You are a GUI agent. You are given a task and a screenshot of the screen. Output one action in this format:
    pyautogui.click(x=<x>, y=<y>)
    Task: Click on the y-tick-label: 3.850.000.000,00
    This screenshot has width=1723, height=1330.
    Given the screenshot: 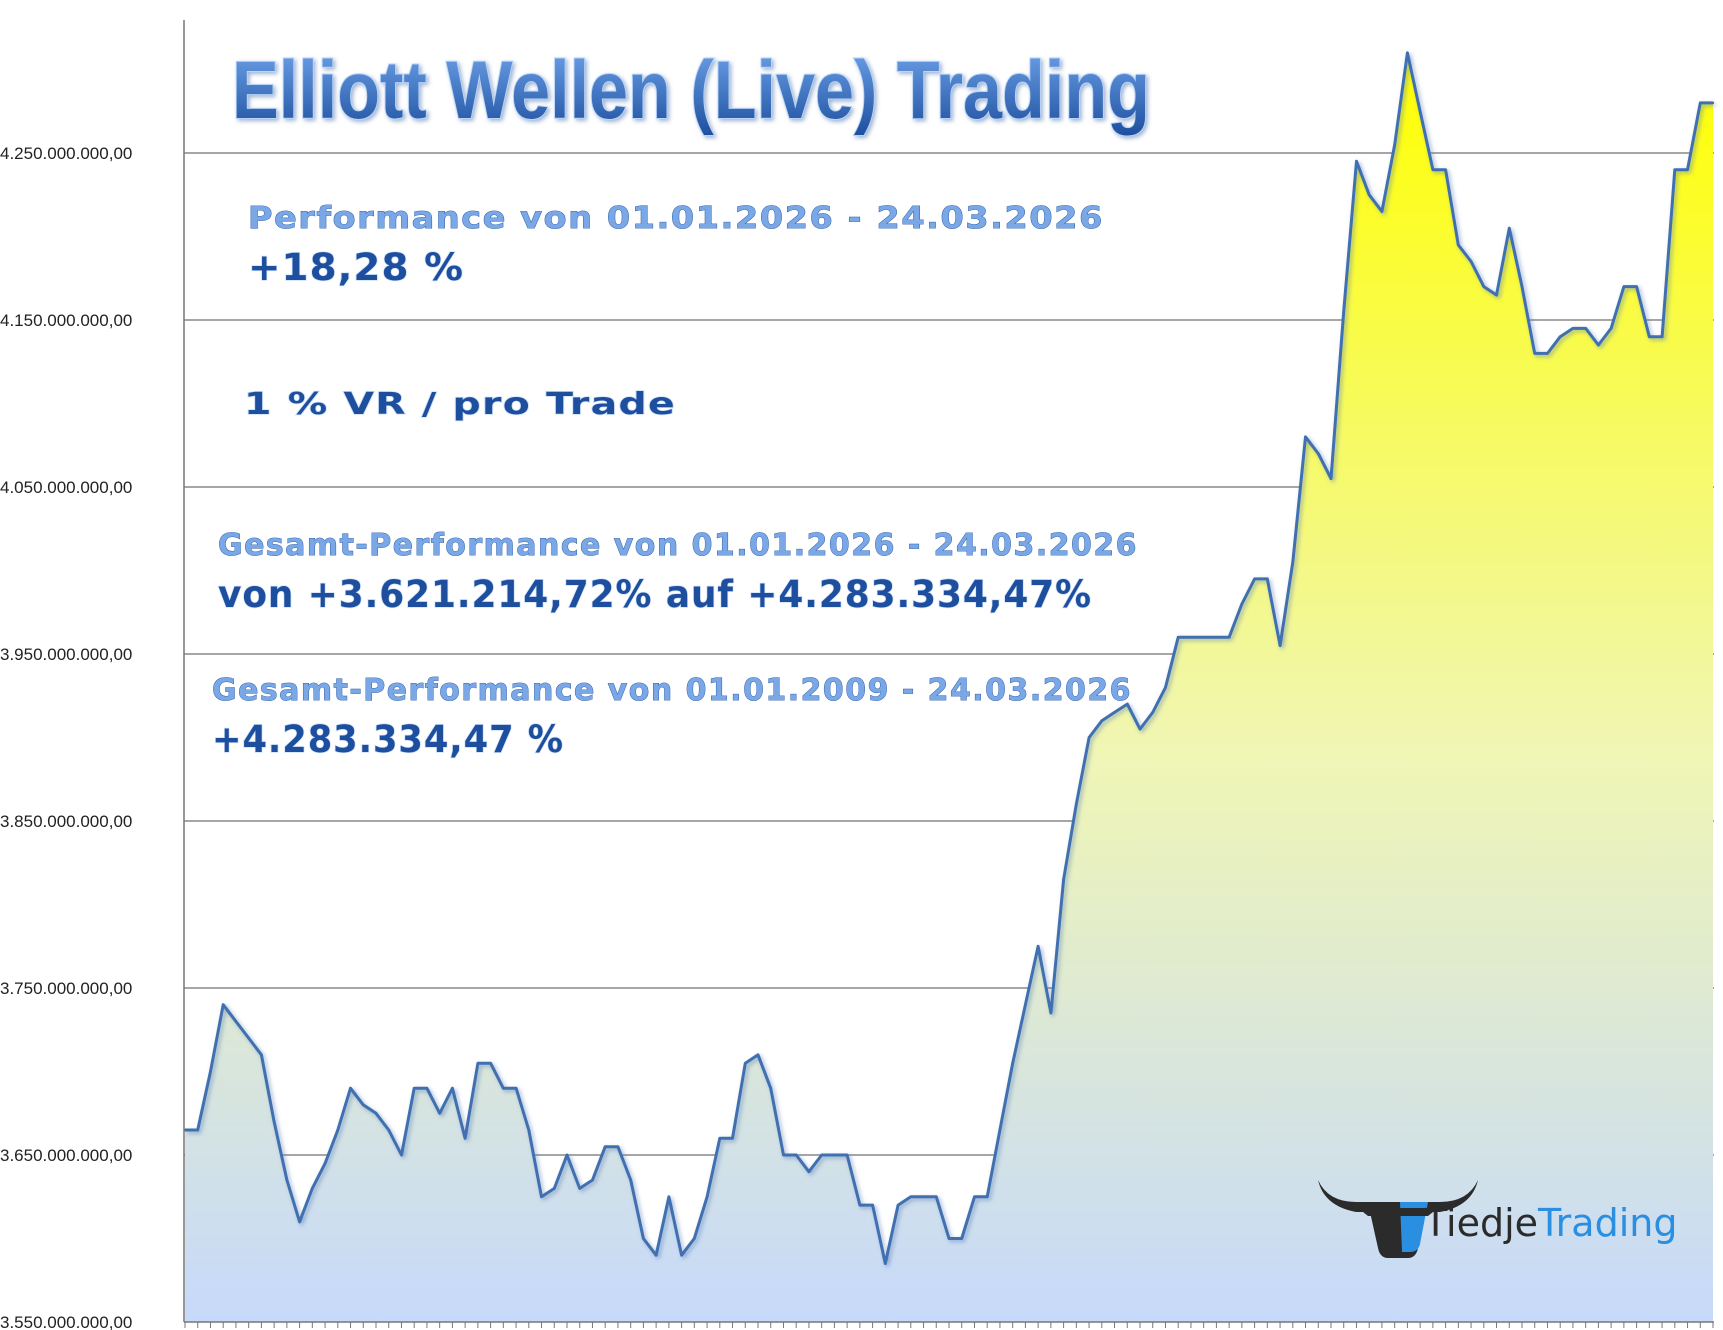 What is the action you would take?
    pyautogui.click(x=66, y=821)
    